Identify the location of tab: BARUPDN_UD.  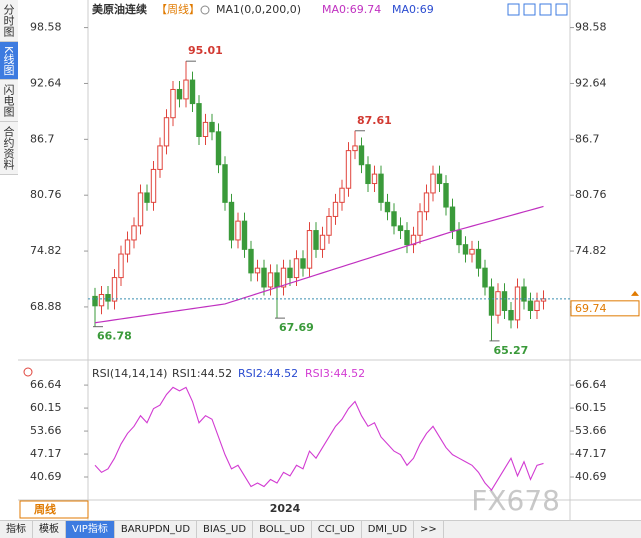
(156, 529).